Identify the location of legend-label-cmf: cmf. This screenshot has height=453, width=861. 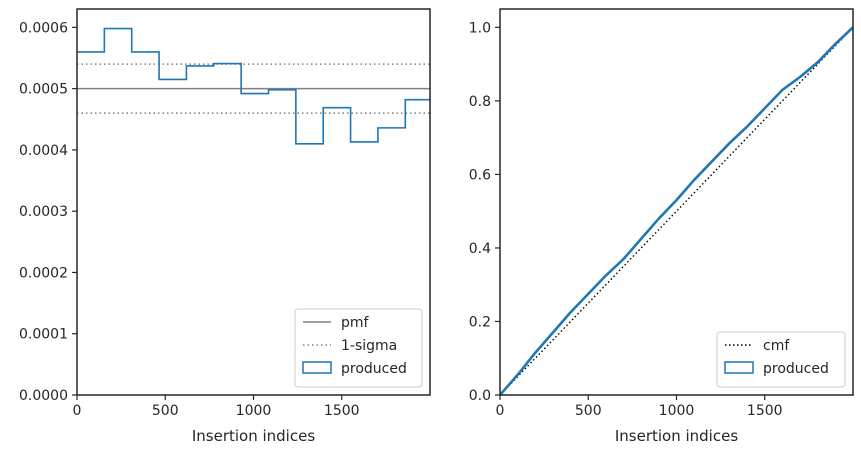
(776, 346).